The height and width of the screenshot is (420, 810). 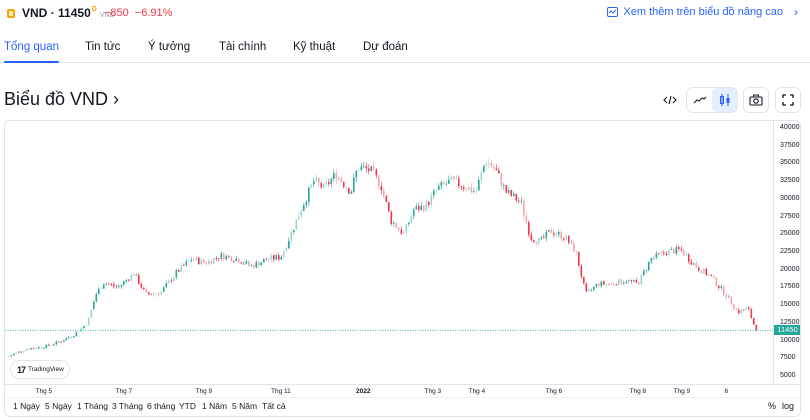 What do you see at coordinates (756, 100) in the screenshot?
I see `screenshot-button` at bounding box center [756, 100].